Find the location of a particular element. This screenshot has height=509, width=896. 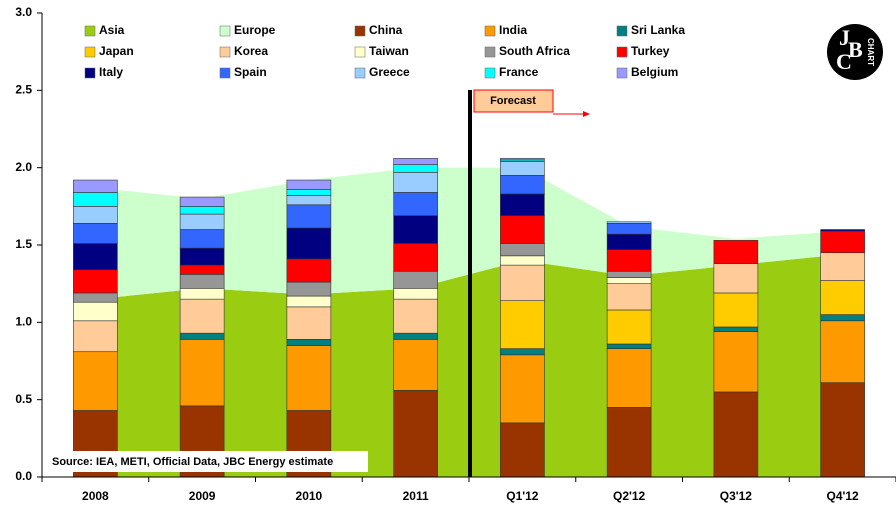

y-tick-label: 3.0 is located at coordinates (23, 12).